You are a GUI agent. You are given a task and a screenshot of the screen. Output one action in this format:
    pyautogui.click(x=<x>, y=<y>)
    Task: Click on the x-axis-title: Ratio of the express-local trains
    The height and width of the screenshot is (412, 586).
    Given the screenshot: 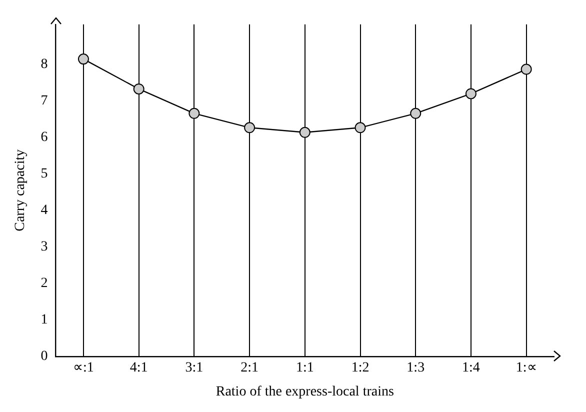 What is the action you would take?
    pyautogui.click(x=305, y=392)
    